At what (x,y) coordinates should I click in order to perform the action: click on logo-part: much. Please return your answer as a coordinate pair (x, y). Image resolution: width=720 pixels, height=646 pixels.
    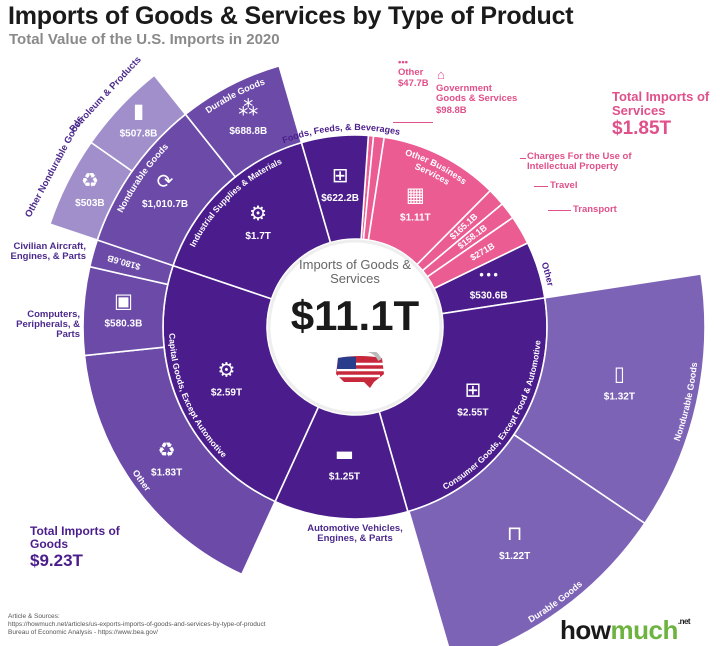
    Looking at the image, I should click on (644, 630).